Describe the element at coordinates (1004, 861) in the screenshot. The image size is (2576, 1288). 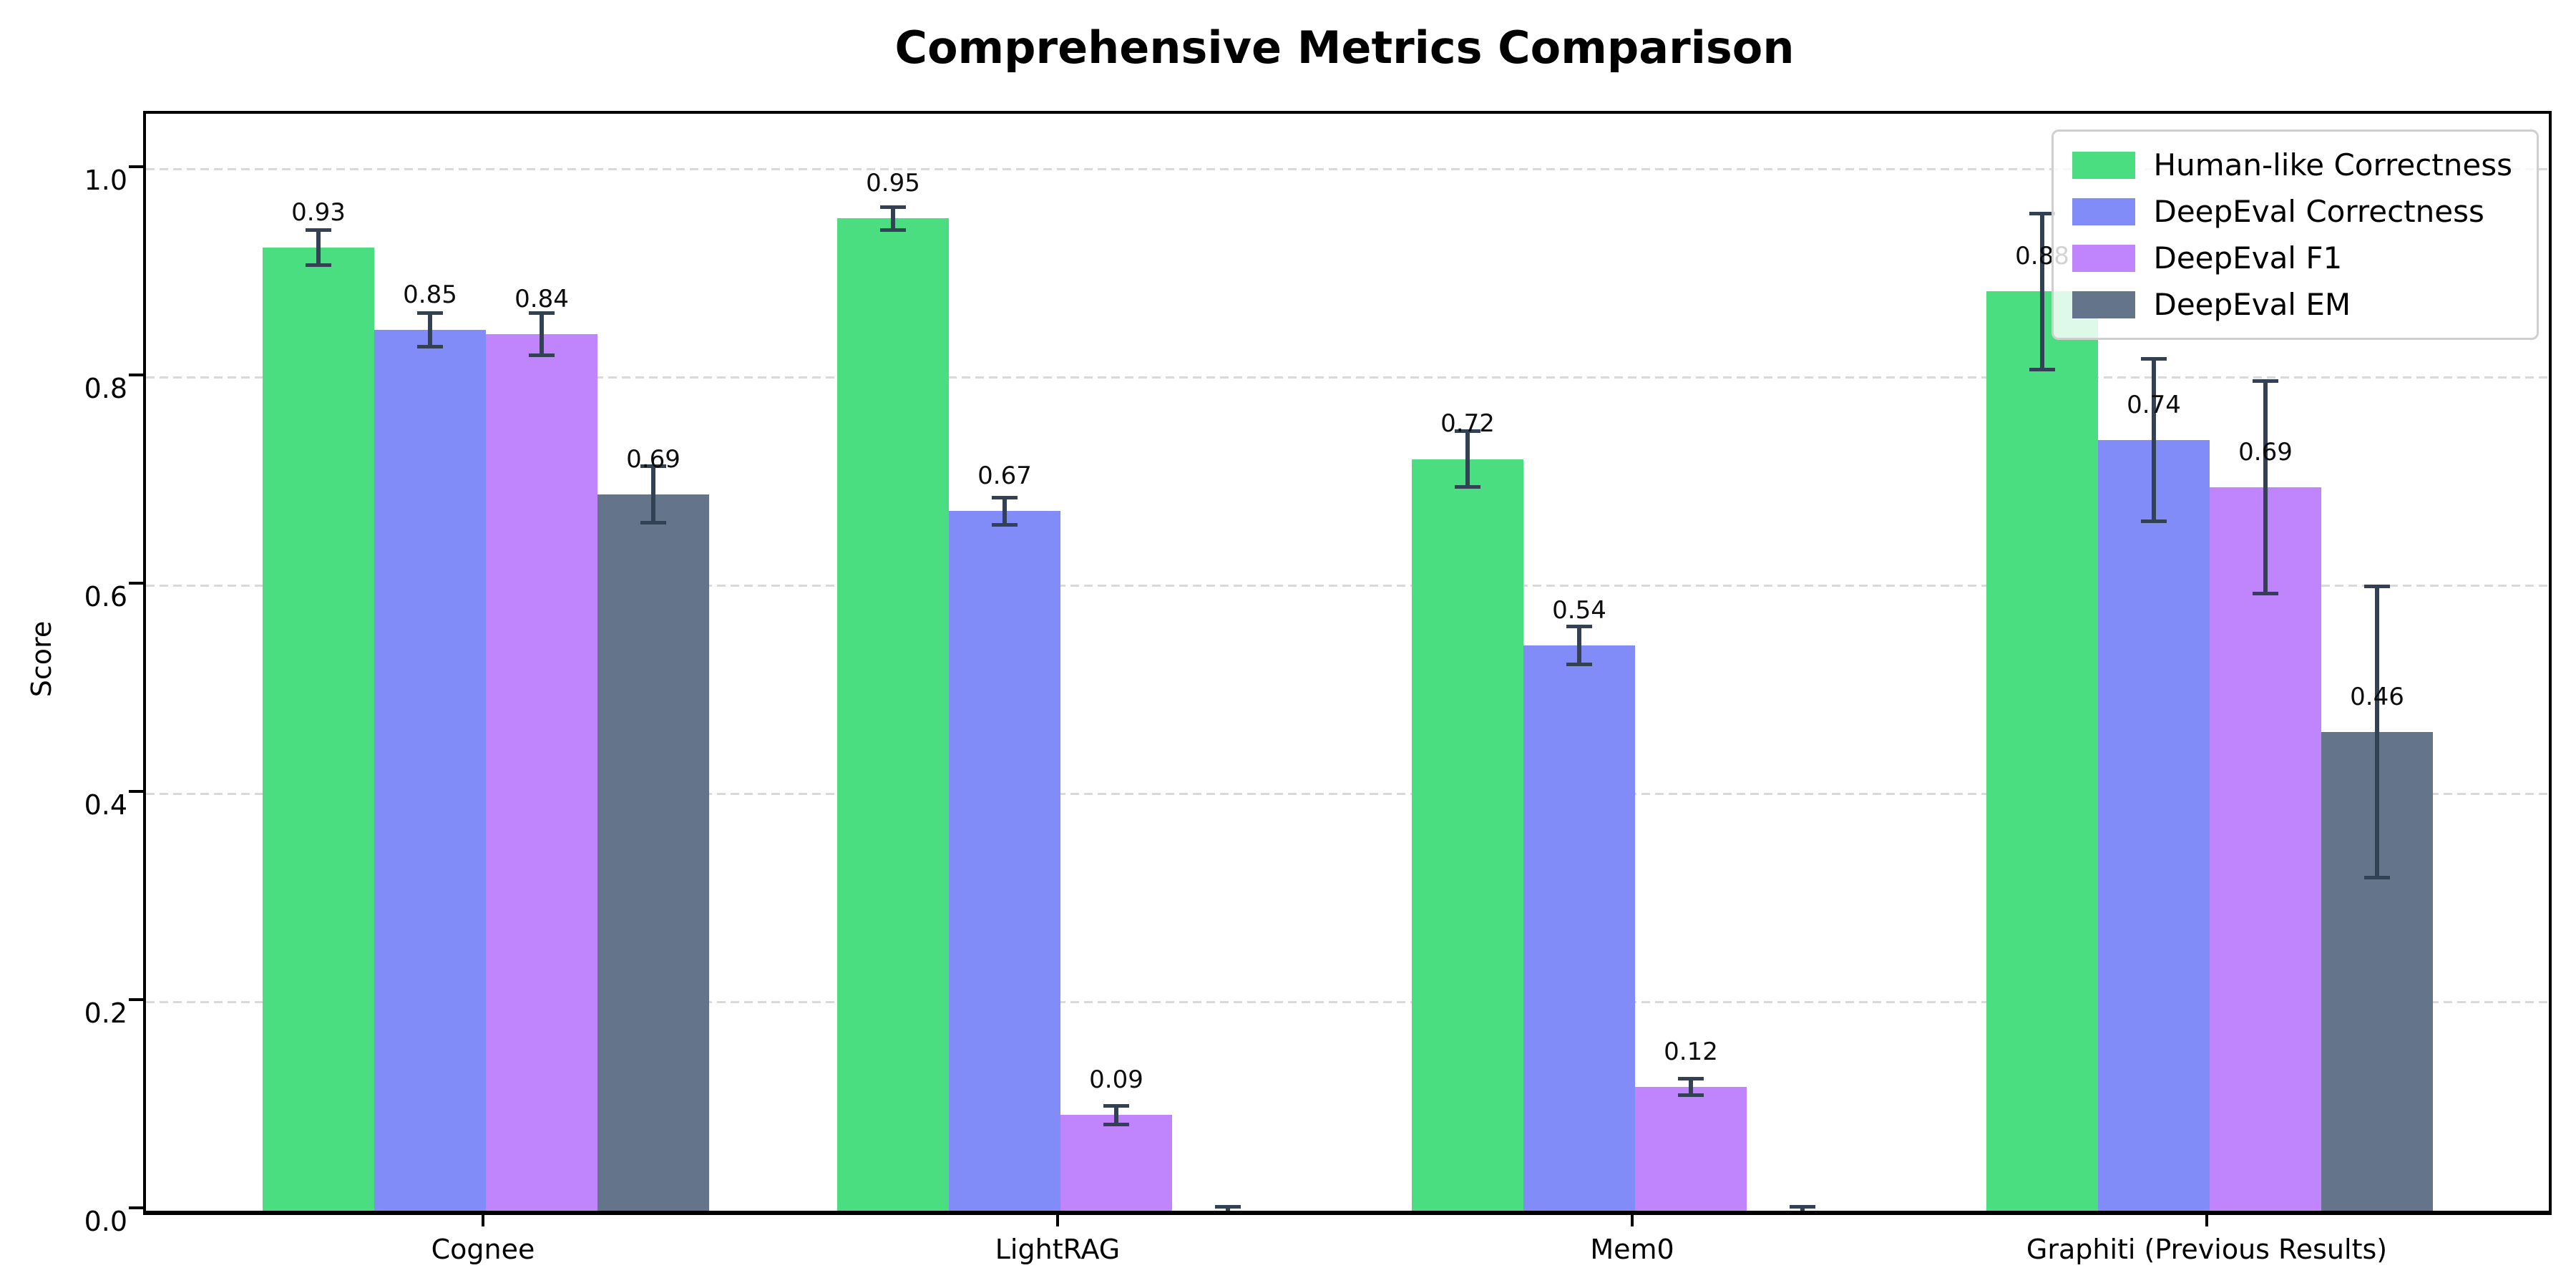
I see `bar-deepeval-correctness-lightrag` at that location.